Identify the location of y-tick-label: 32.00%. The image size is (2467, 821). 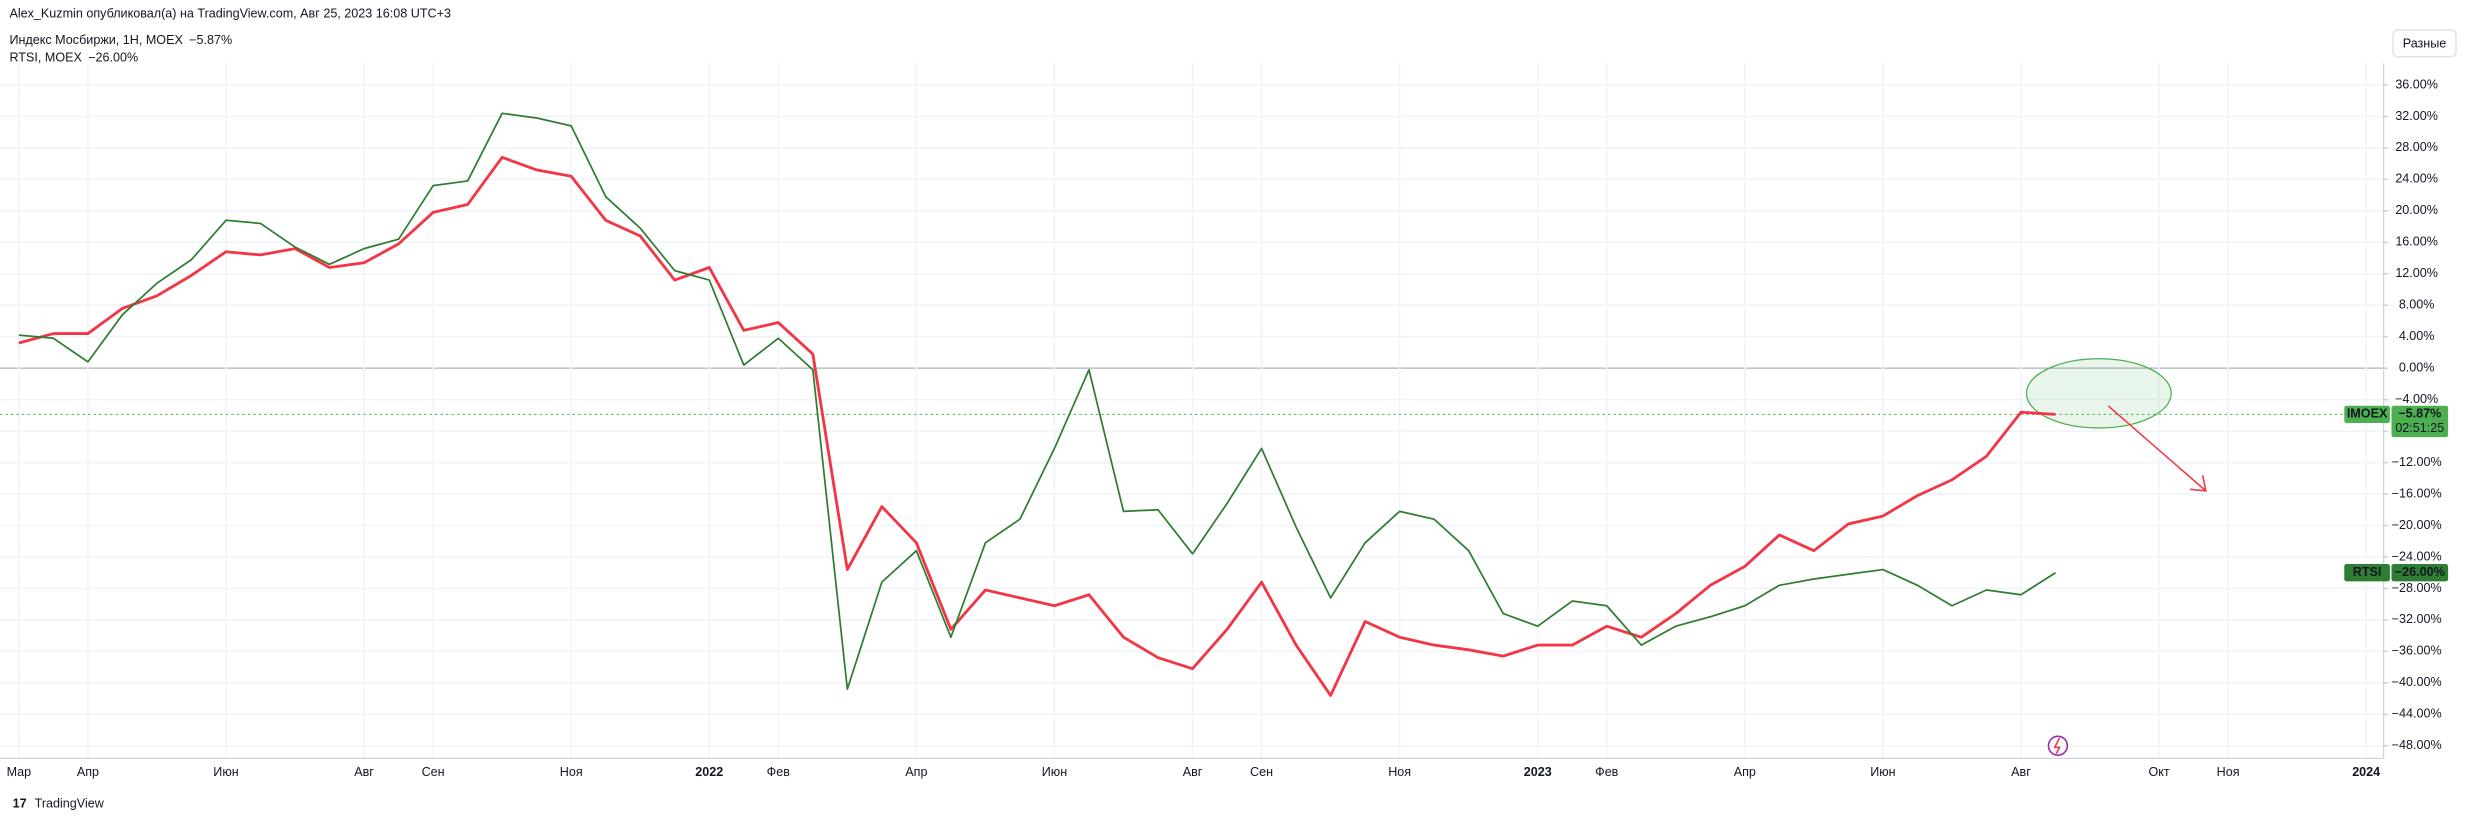
(2416, 116).